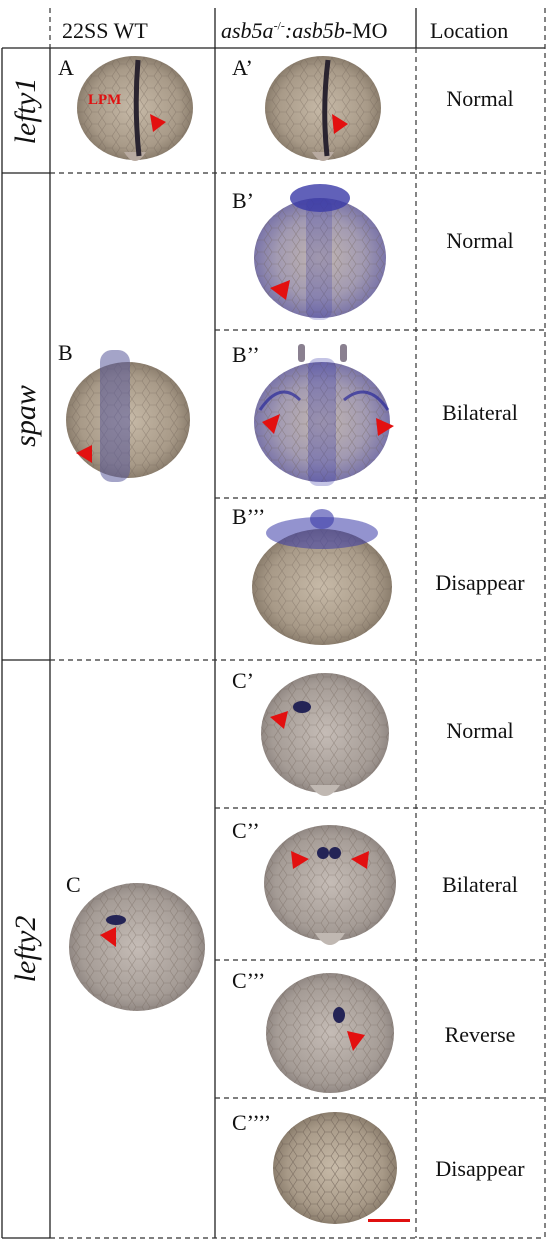  What do you see at coordinates (66, 67) in the screenshot?
I see `panel-label-a: A` at bounding box center [66, 67].